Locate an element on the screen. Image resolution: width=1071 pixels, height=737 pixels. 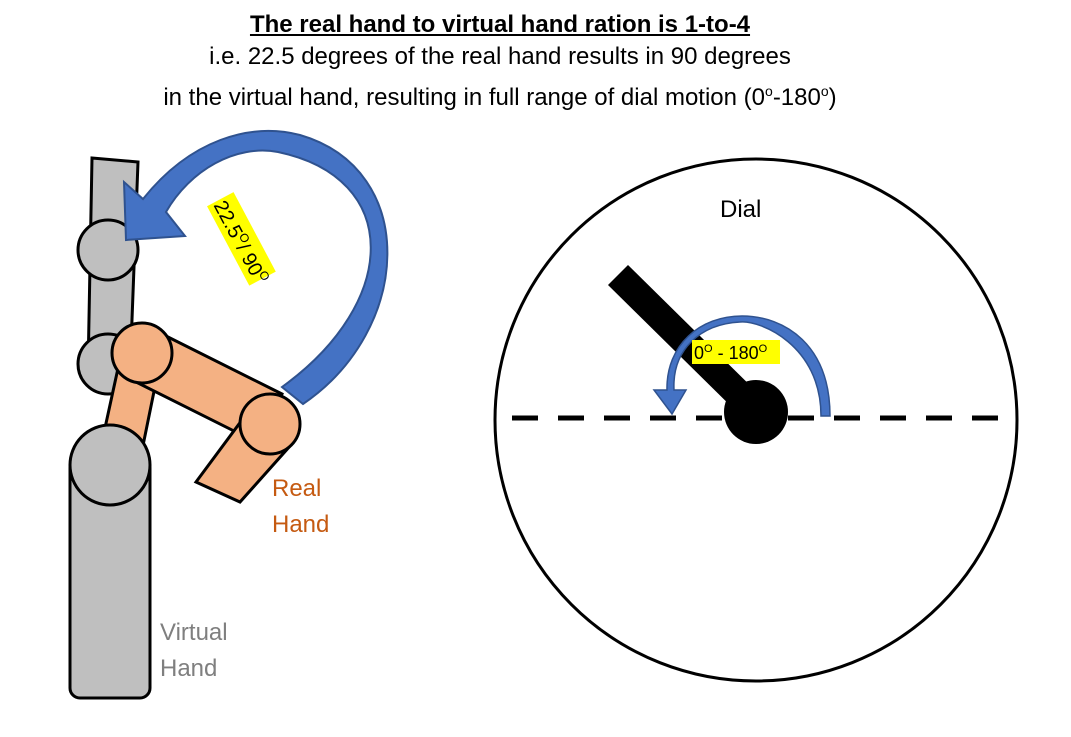
virtual-joint-top is located at coordinates (108, 250).